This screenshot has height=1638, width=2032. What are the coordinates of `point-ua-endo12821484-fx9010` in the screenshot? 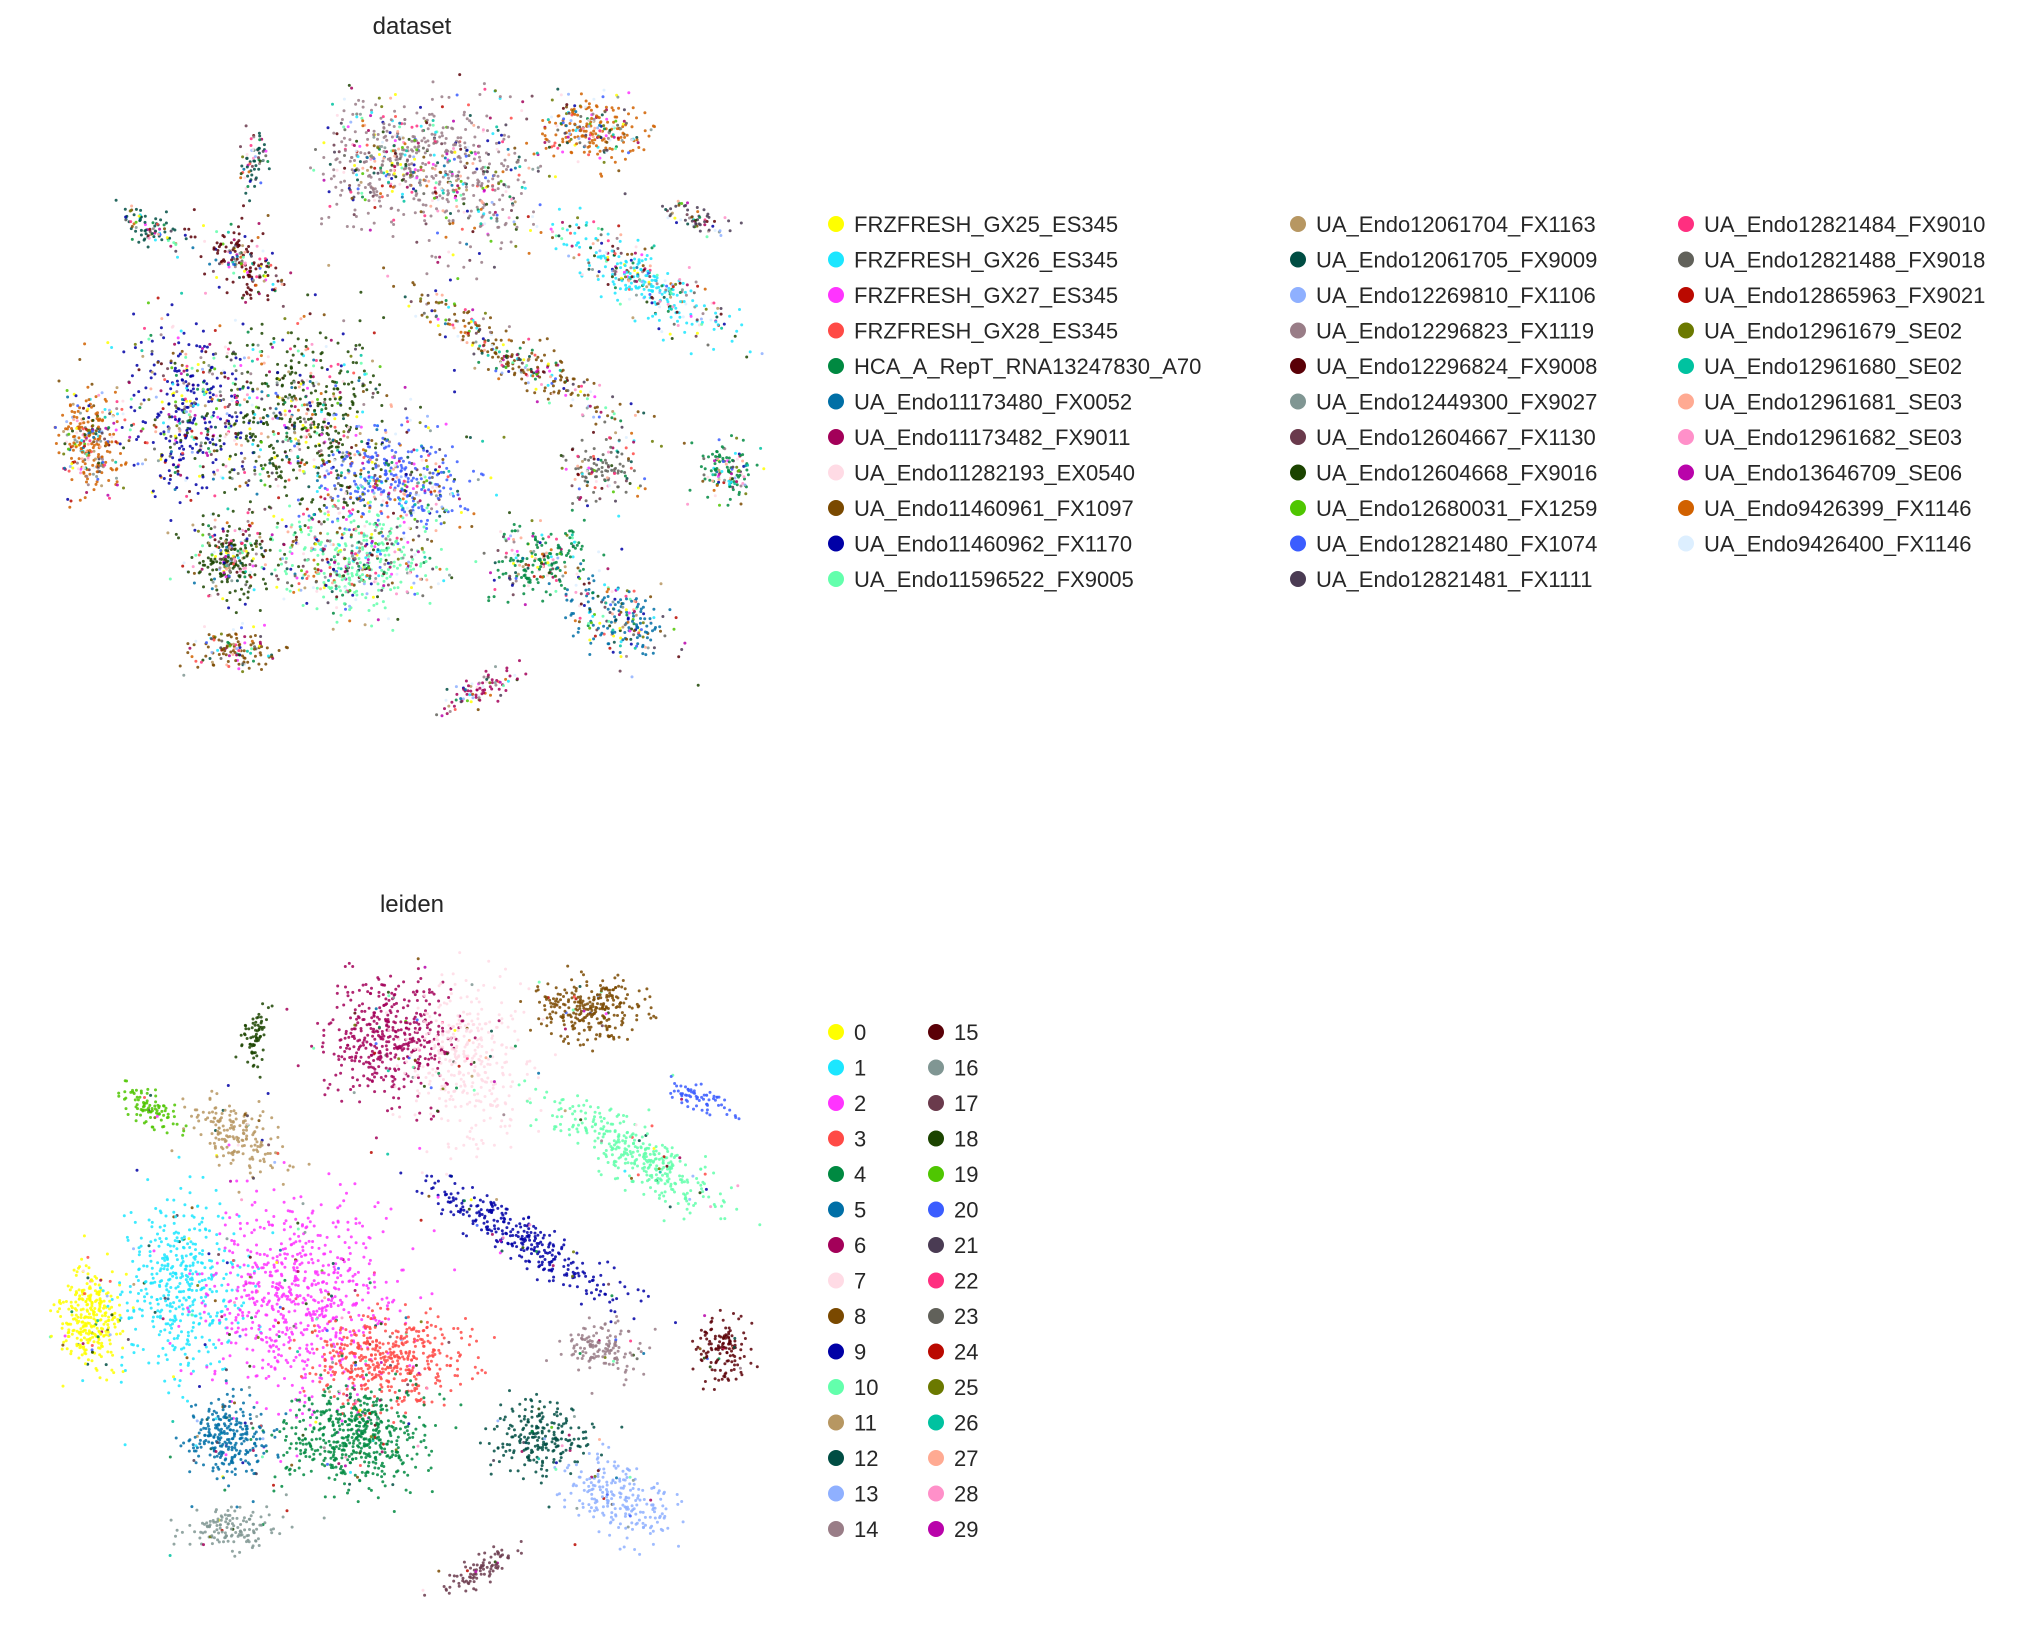 It's located at (201, 433).